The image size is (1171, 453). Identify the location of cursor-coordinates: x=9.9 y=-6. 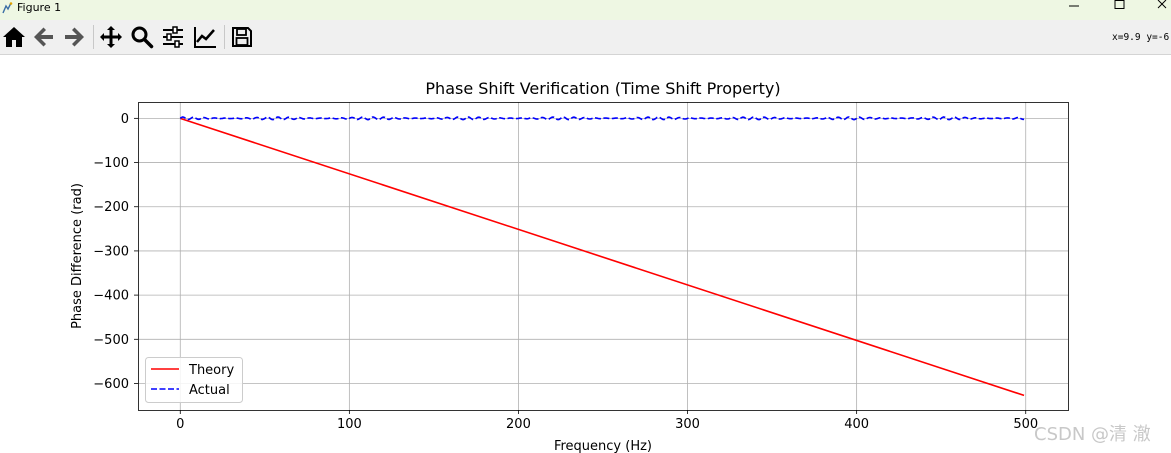
(1141, 37).